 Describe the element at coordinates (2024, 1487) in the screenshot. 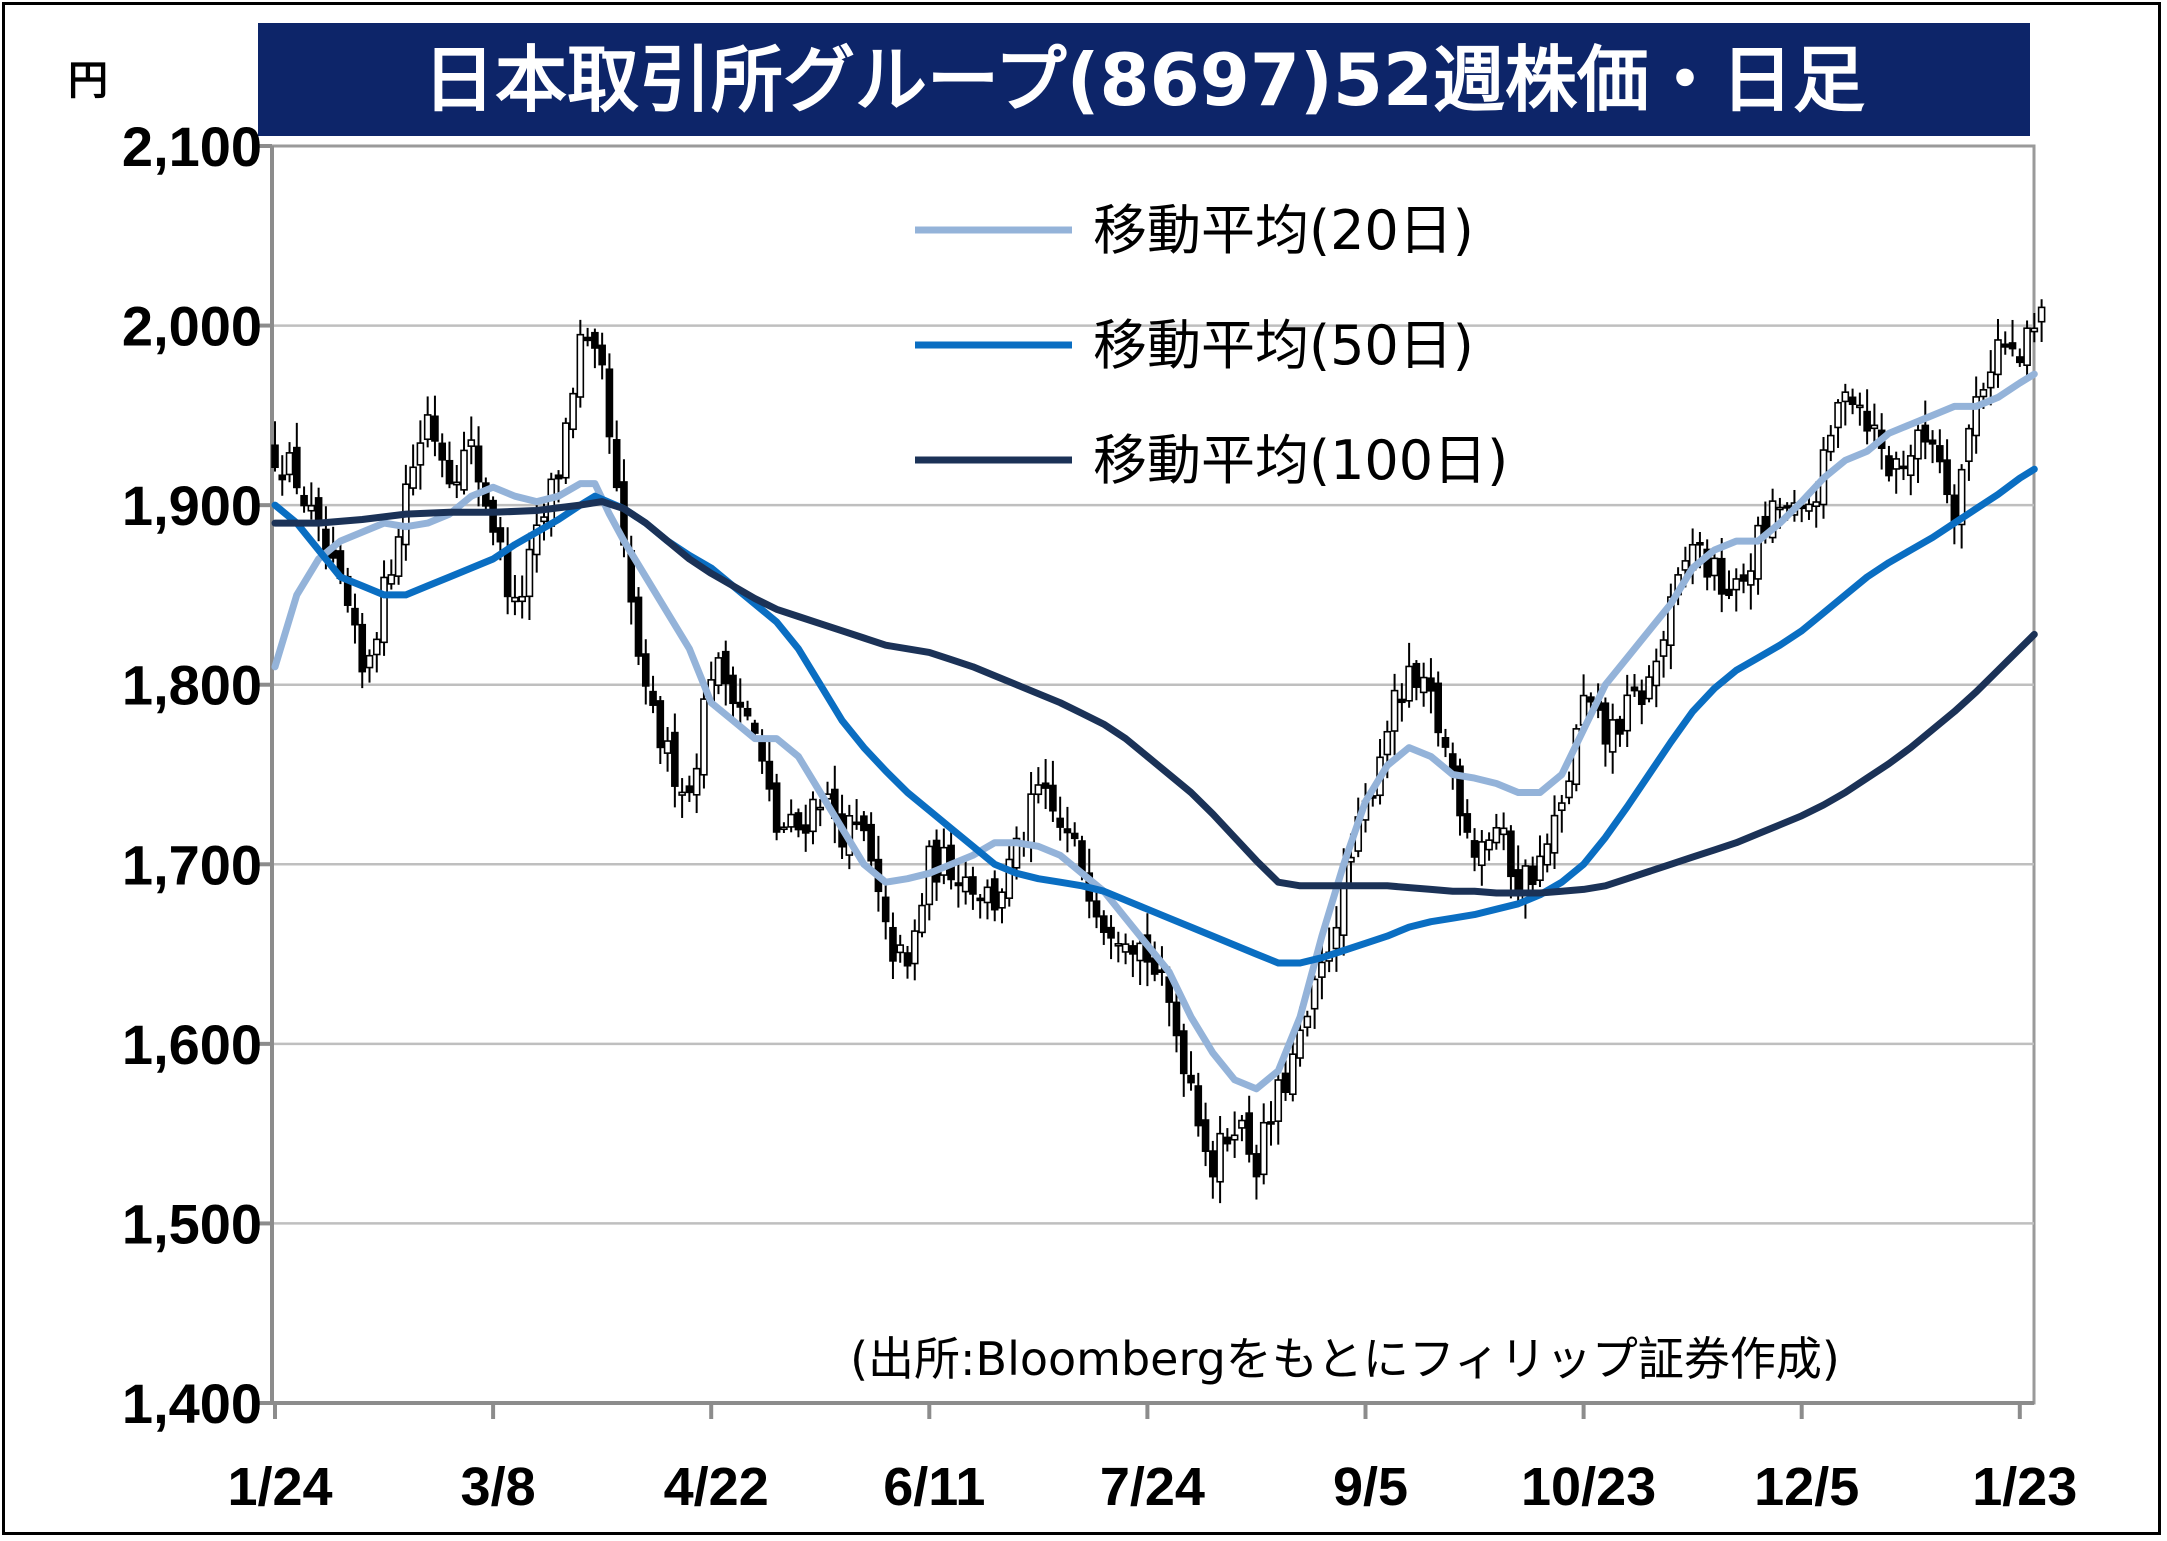

I see `x-tick-label: 1/23` at that location.